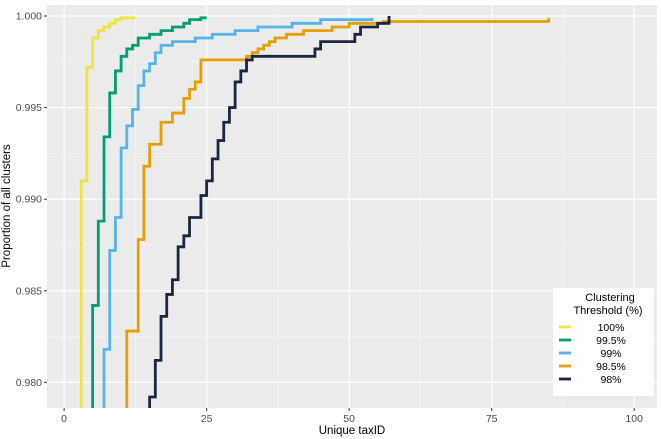 The height and width of the screenshot is (439, 661). Describe the element at coordinates (352, 431) in the screenshot. I see `x-axis-title: Unique taxID` at that location.